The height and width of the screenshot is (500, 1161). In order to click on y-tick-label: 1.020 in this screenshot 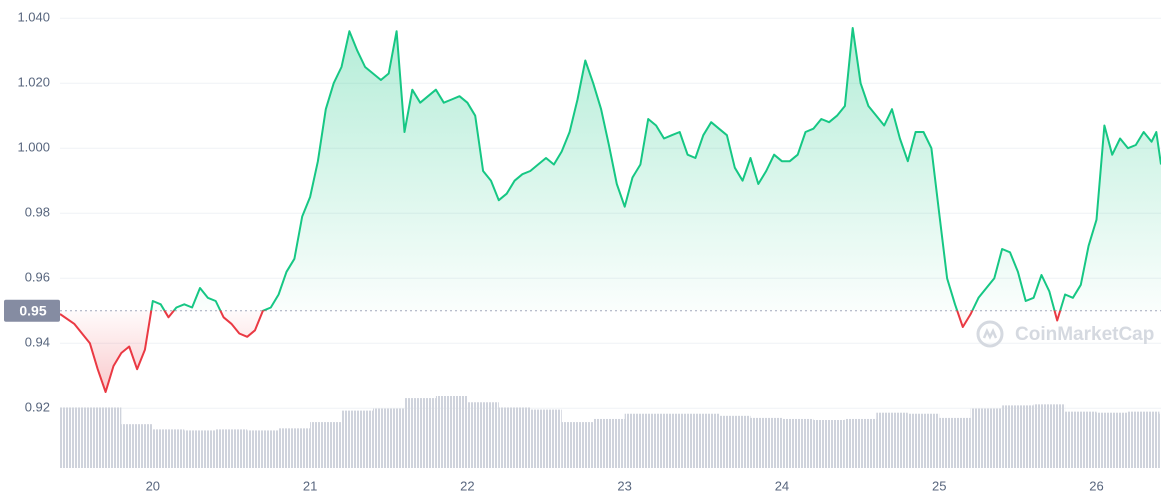, I will do `click(33, 82)`.